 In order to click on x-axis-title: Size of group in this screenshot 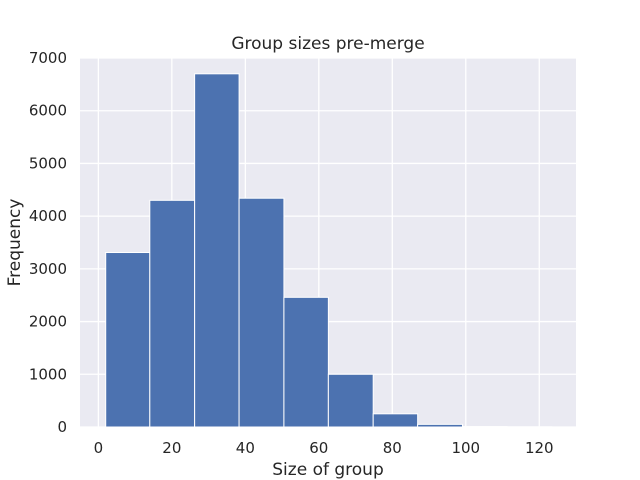, I will do `click(327, 470)`.